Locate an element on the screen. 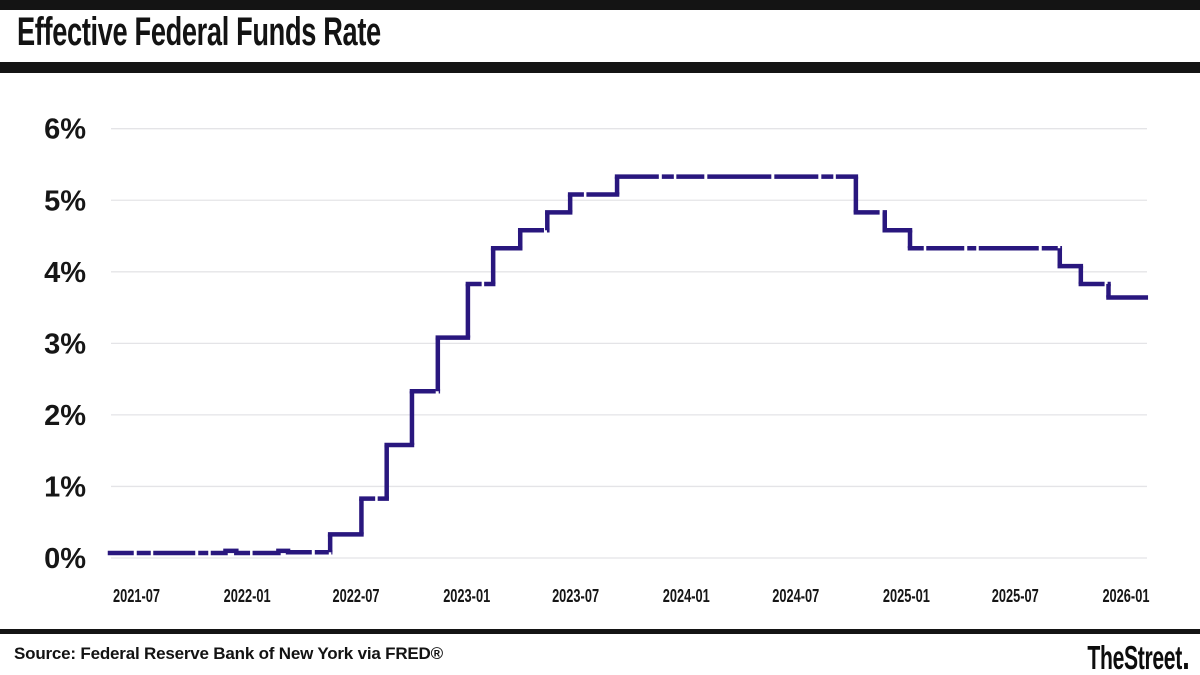  y-axis-tick-label: 4% is located at coordinates (65, 273).